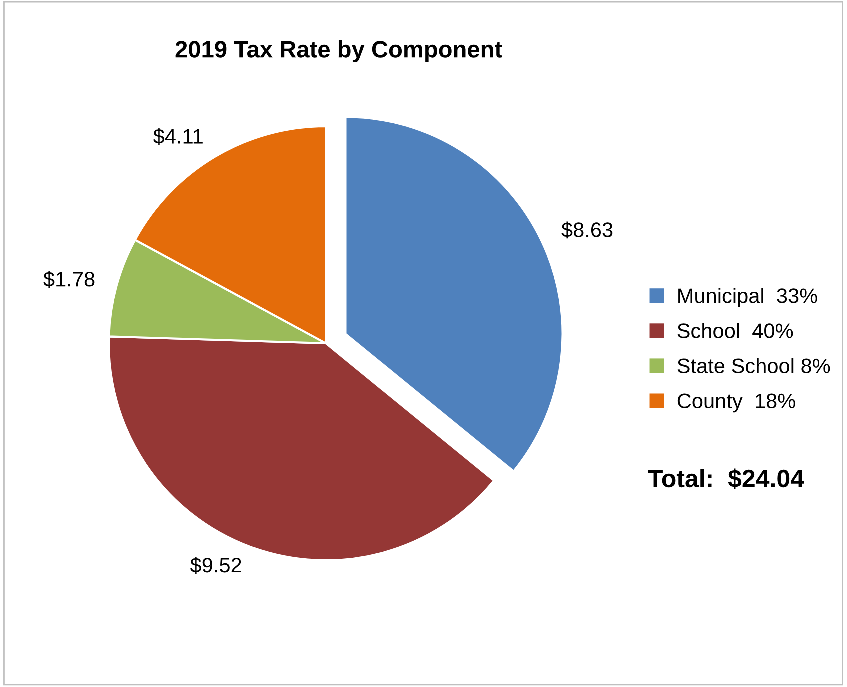  Describe the element at coordinates (726, 479) in the screenshot. I see `text: Total: $24.04` at that location.